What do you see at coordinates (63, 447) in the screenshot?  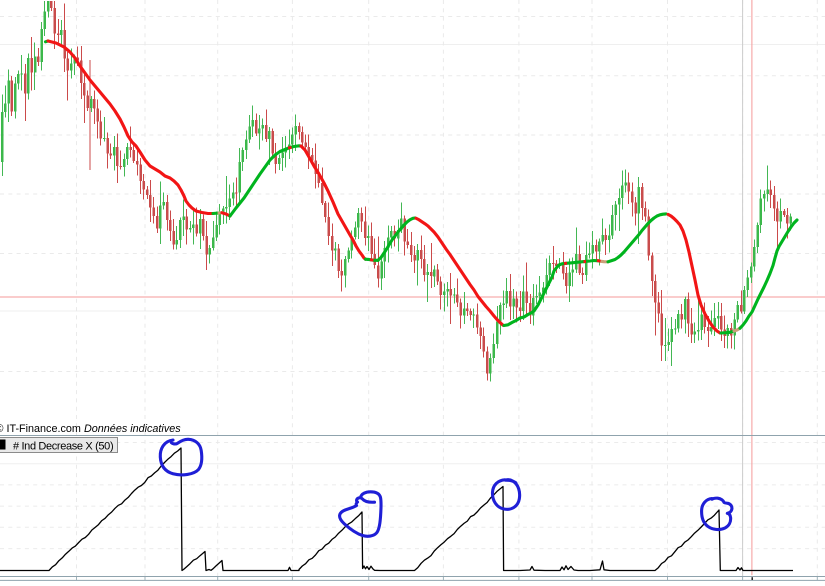 I see `svg-text: # Ind Decrease X (50)` at bounding box center [63, 447].